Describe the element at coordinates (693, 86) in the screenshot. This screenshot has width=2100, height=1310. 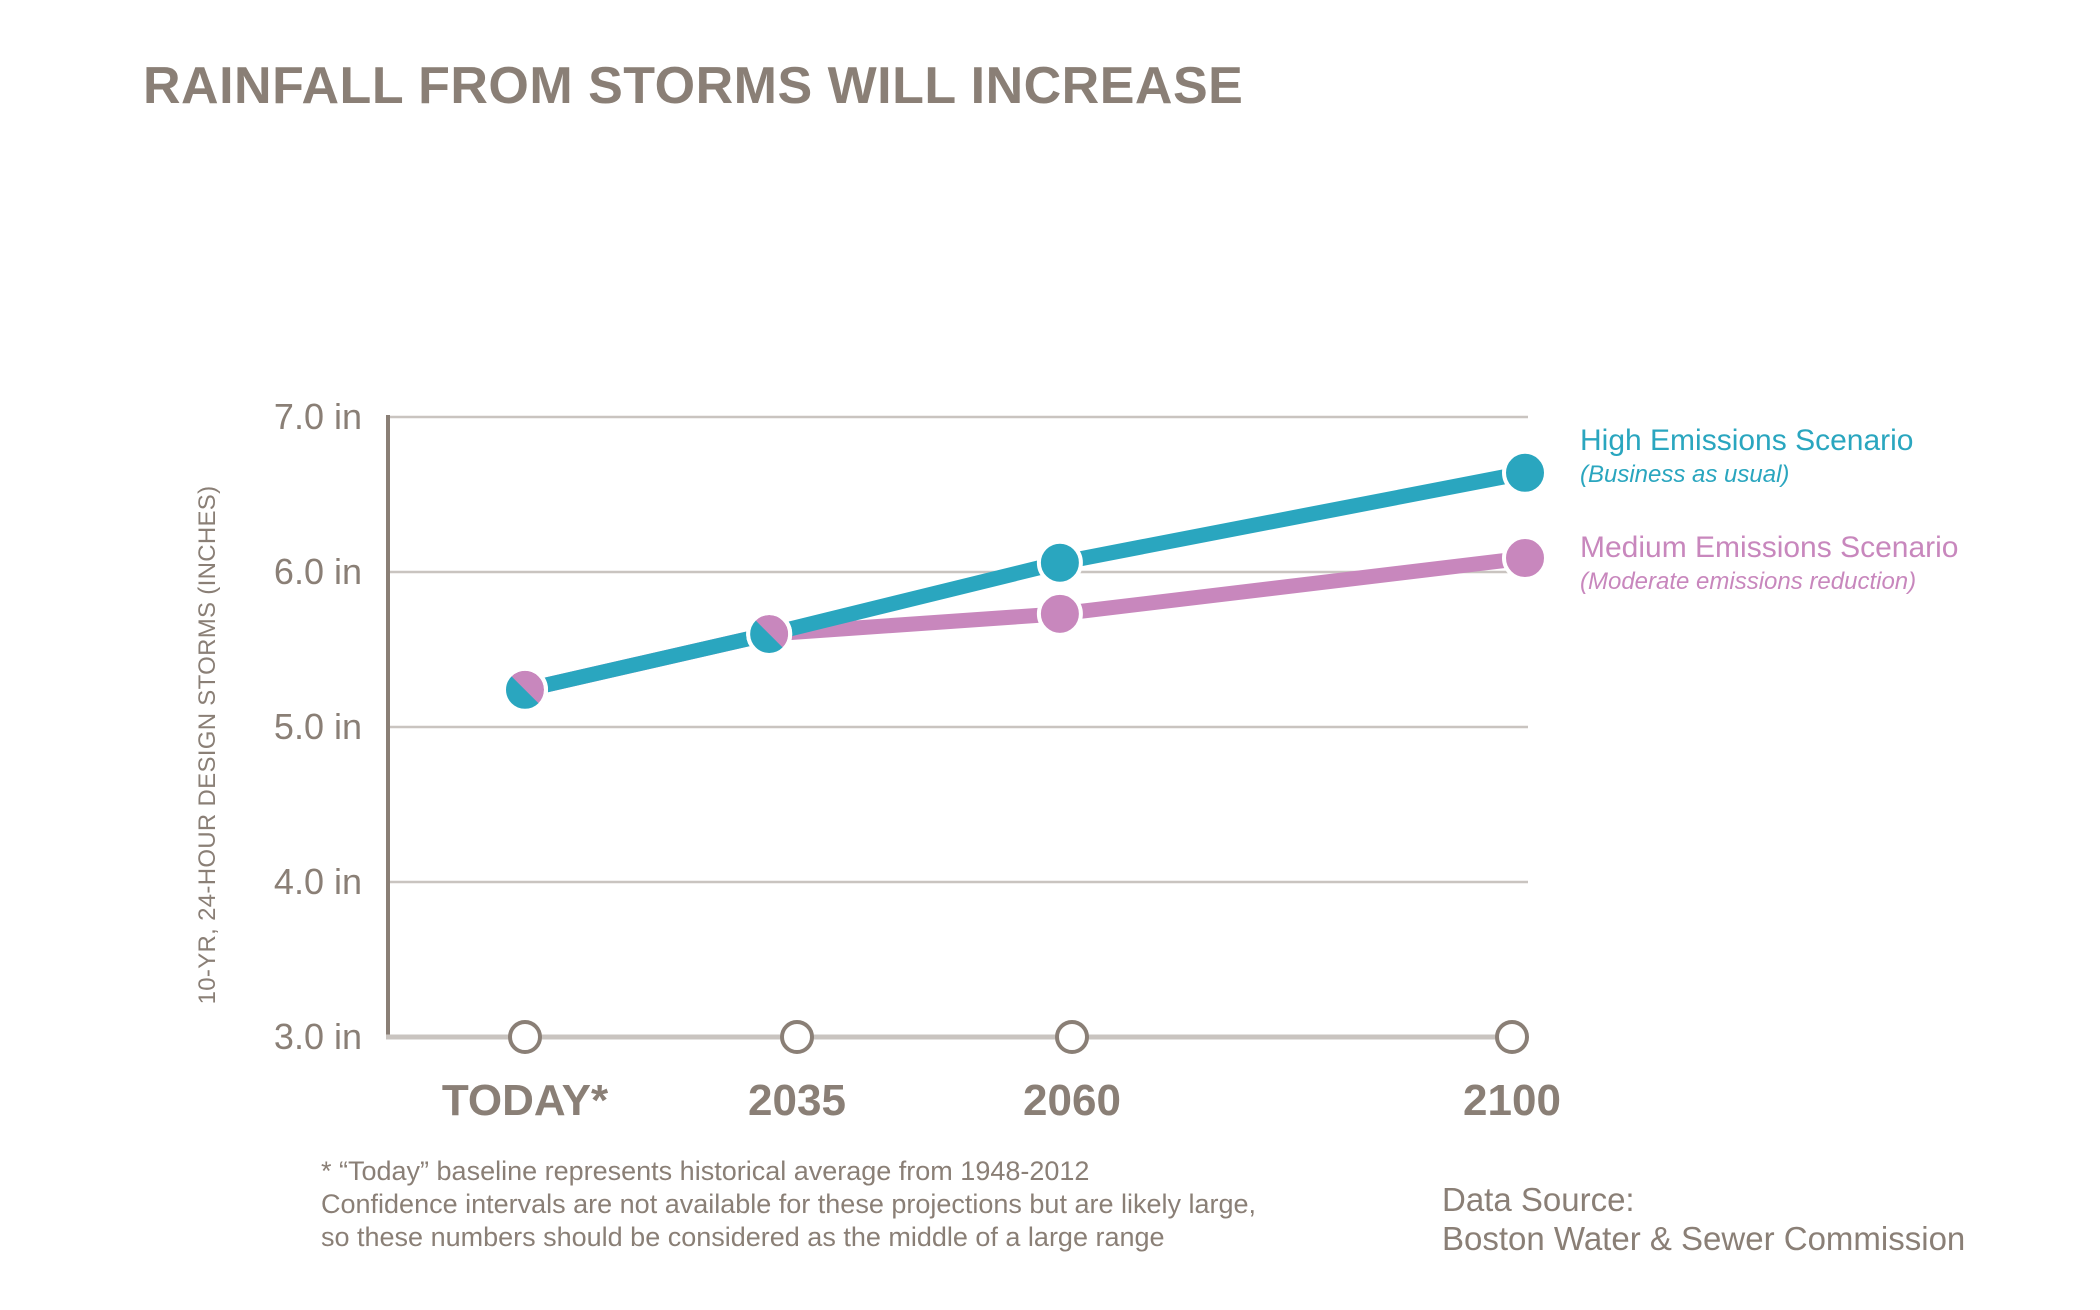
I see `chart-title: RAINFALL FROM STORMS WILL INCREASE` at that location.